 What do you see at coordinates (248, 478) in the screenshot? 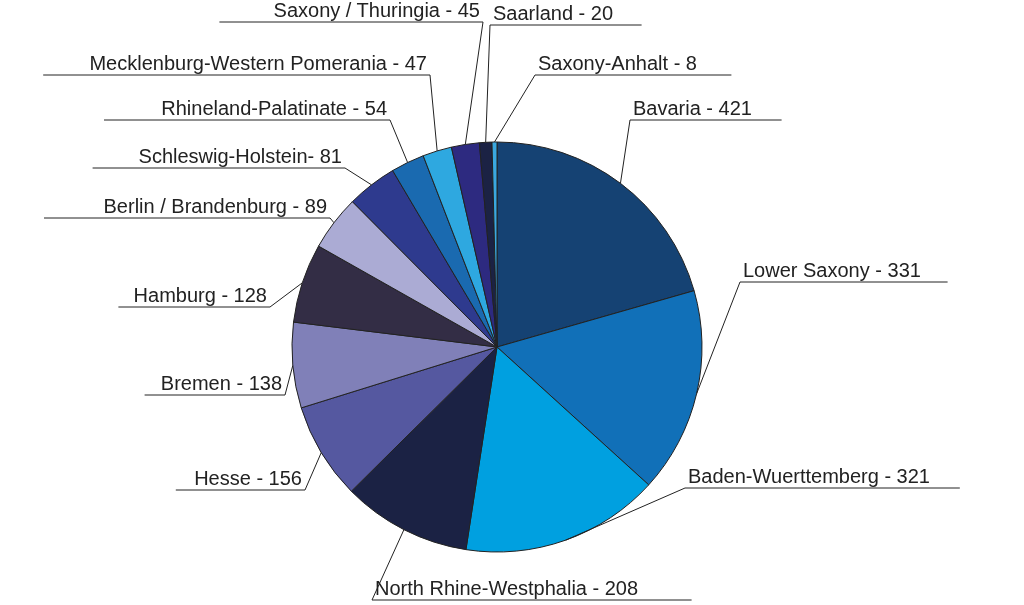
I see `slice-label: Hesse - 156` at bounding box center [248, 478].